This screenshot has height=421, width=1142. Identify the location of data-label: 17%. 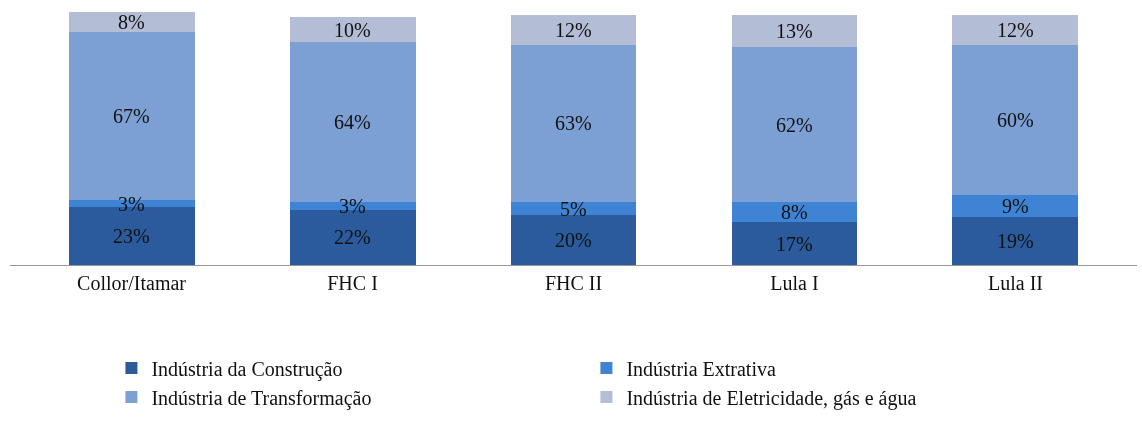
(794, 244).